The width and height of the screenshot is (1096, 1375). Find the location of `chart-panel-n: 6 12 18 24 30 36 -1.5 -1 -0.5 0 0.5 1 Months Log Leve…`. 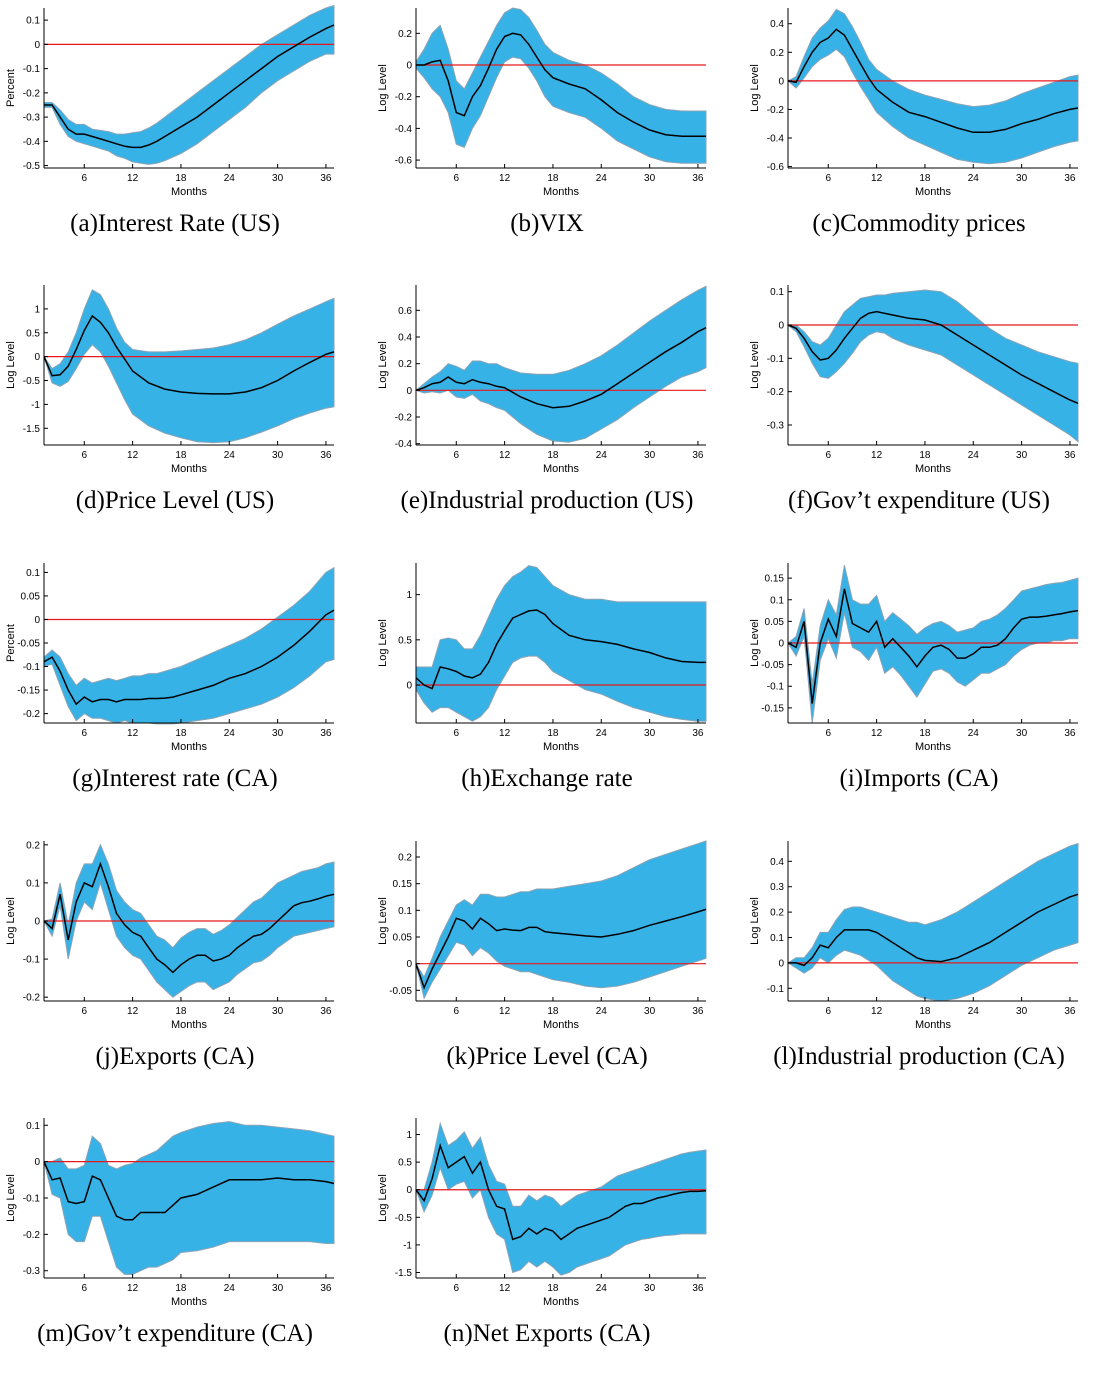

chart-panel-n: 6 12 18 24 30 36 -1.5 -1 -0.5 0 0.5 1 Months Log Leve… is located at coordinates (547, 1242).